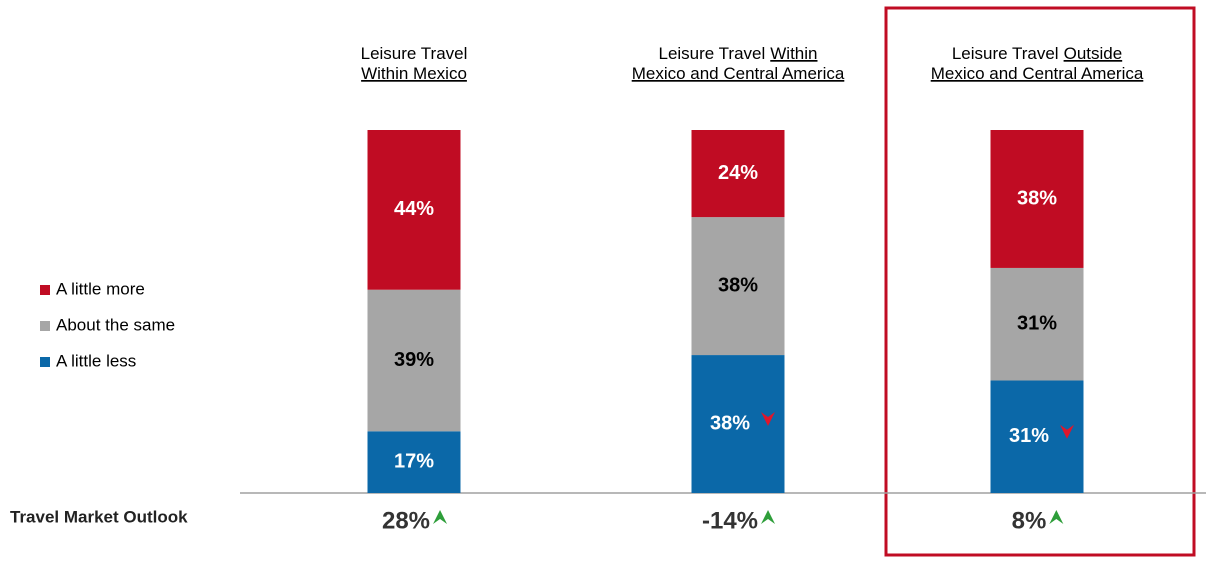 The height and width of the screenshot is (561, 1206). Describe the element at coordinates (99, 516) in the screenshot. I see `outlook-label: Travel Market Outlook` at that location.